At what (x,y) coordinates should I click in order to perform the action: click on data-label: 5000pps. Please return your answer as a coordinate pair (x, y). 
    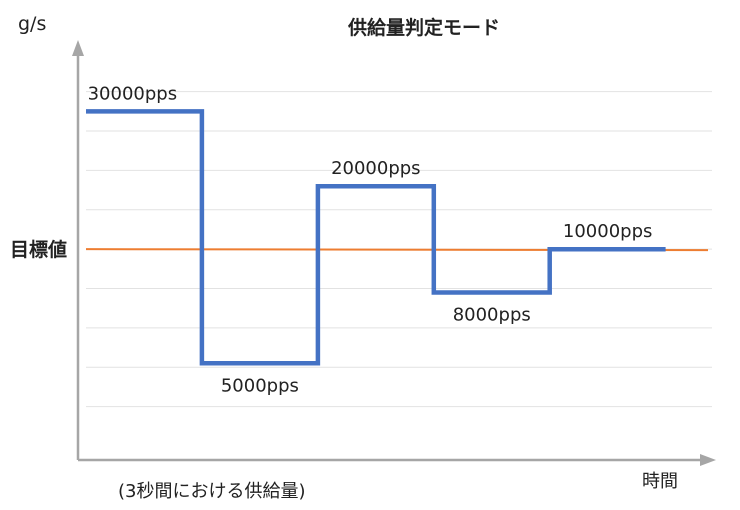
    Looking at the image, I should click on (260, 385).